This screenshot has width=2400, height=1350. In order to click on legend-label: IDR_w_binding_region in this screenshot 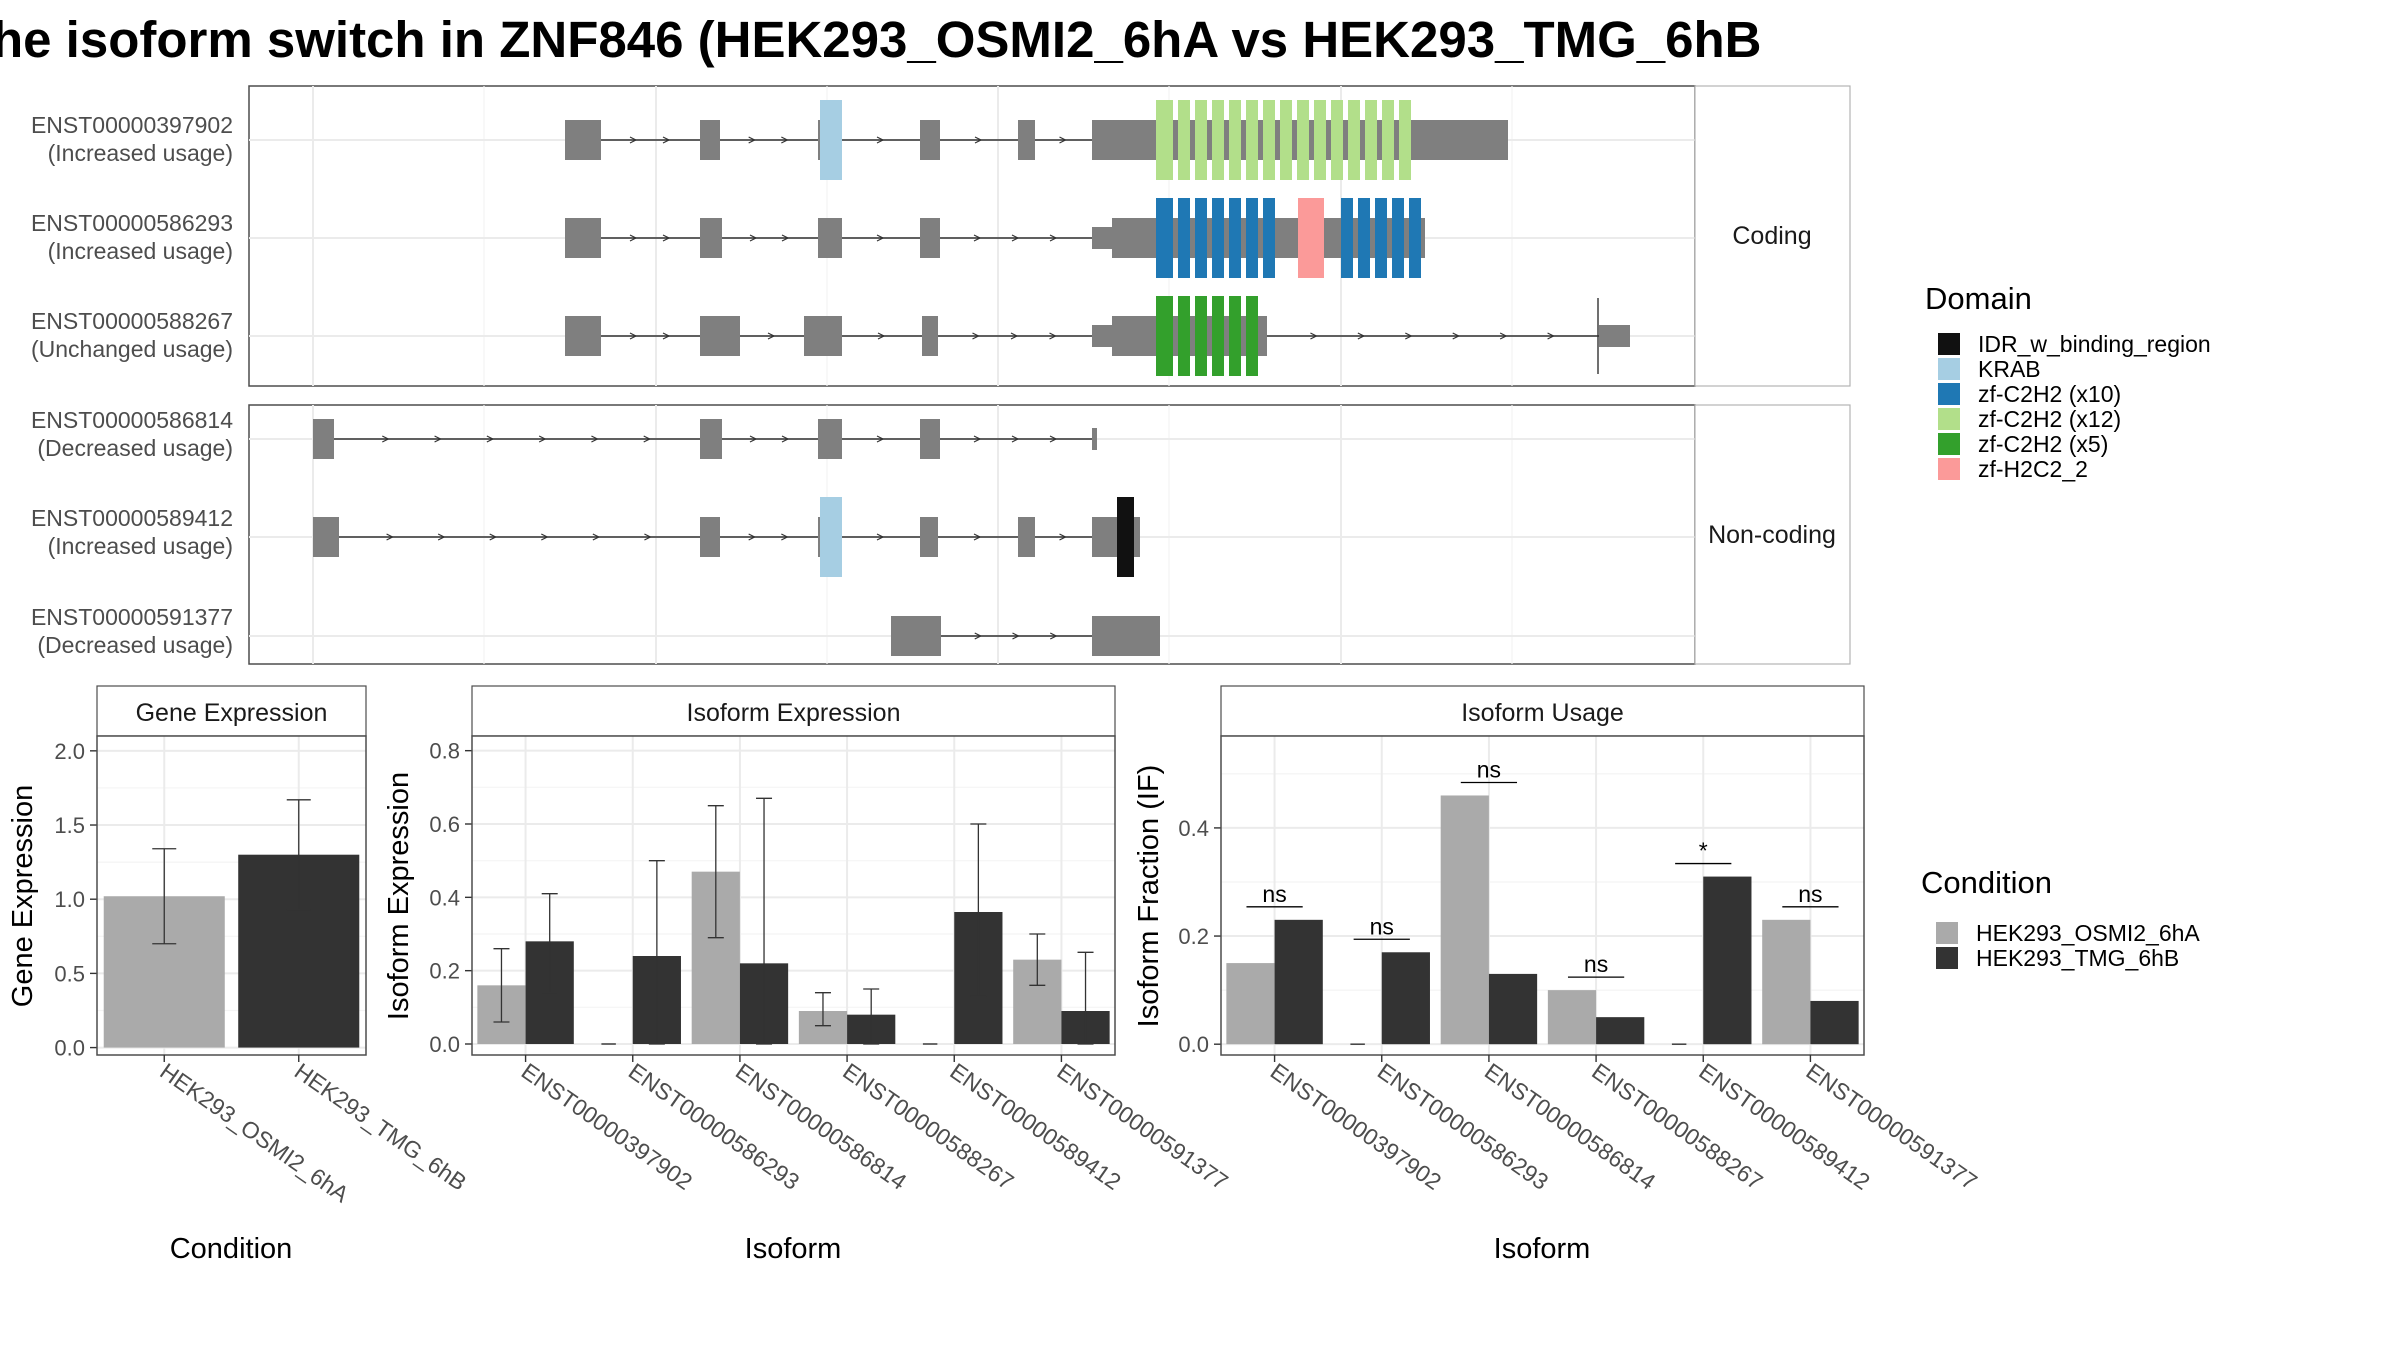, I will do `click(2094, 344)`.